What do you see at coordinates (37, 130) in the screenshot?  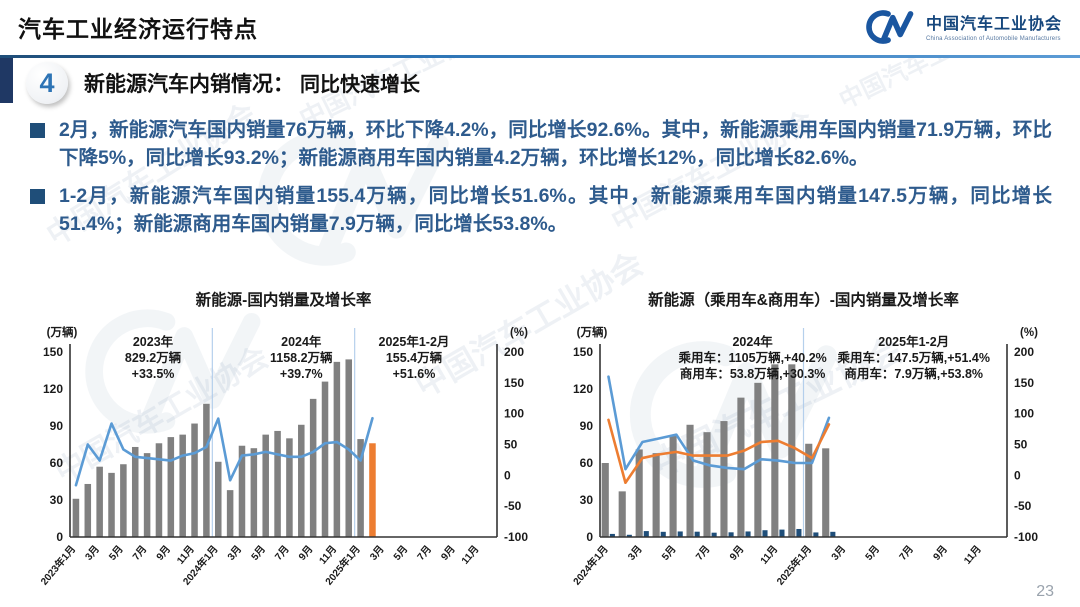 I see `bullet-square-icon` at bounding box center [37, 130].